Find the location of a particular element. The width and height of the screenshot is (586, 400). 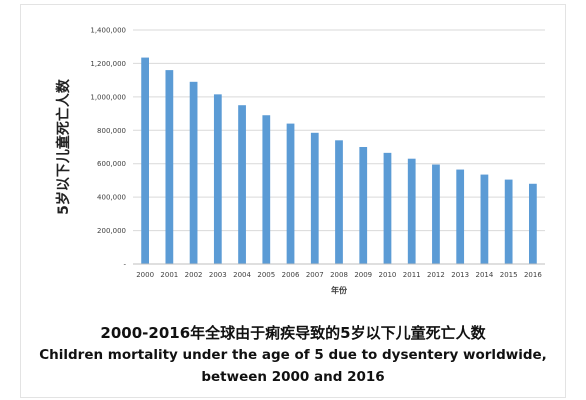

x-tick-label: 2012 is located at coordinates (436, 275).